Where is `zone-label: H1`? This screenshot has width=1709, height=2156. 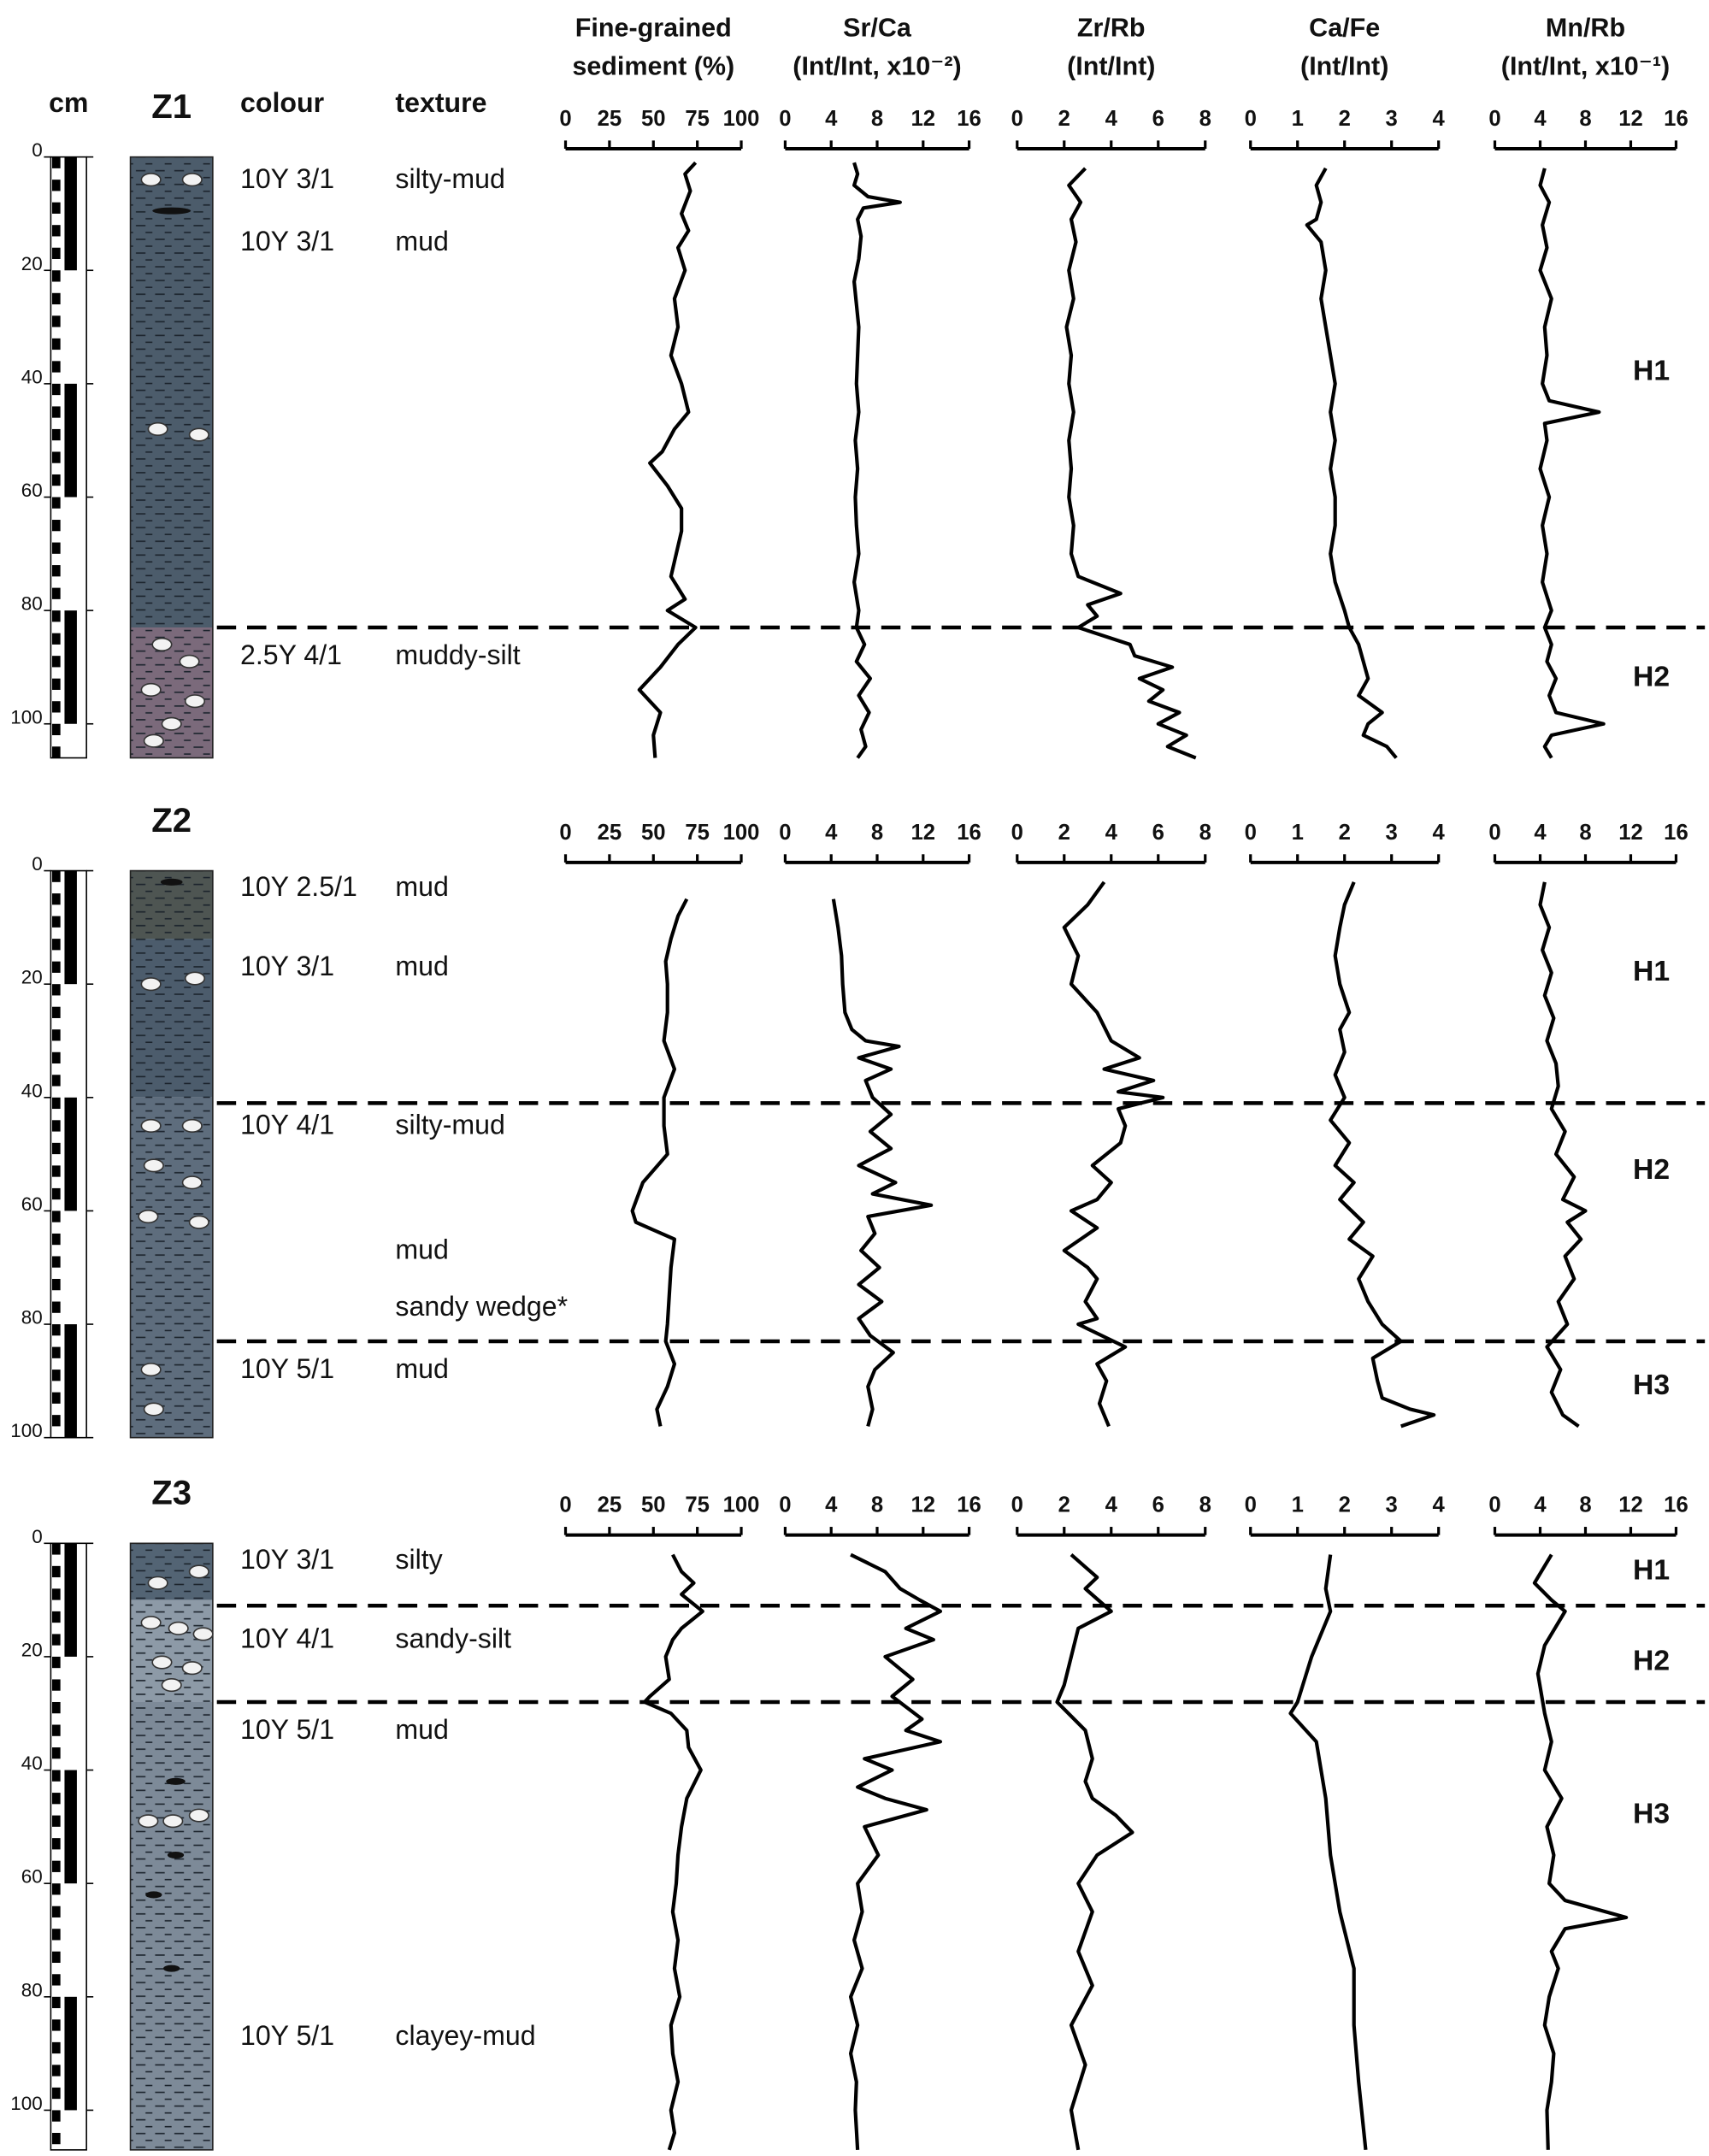
zone-label: H1 is located at coordinates (1651, 371).